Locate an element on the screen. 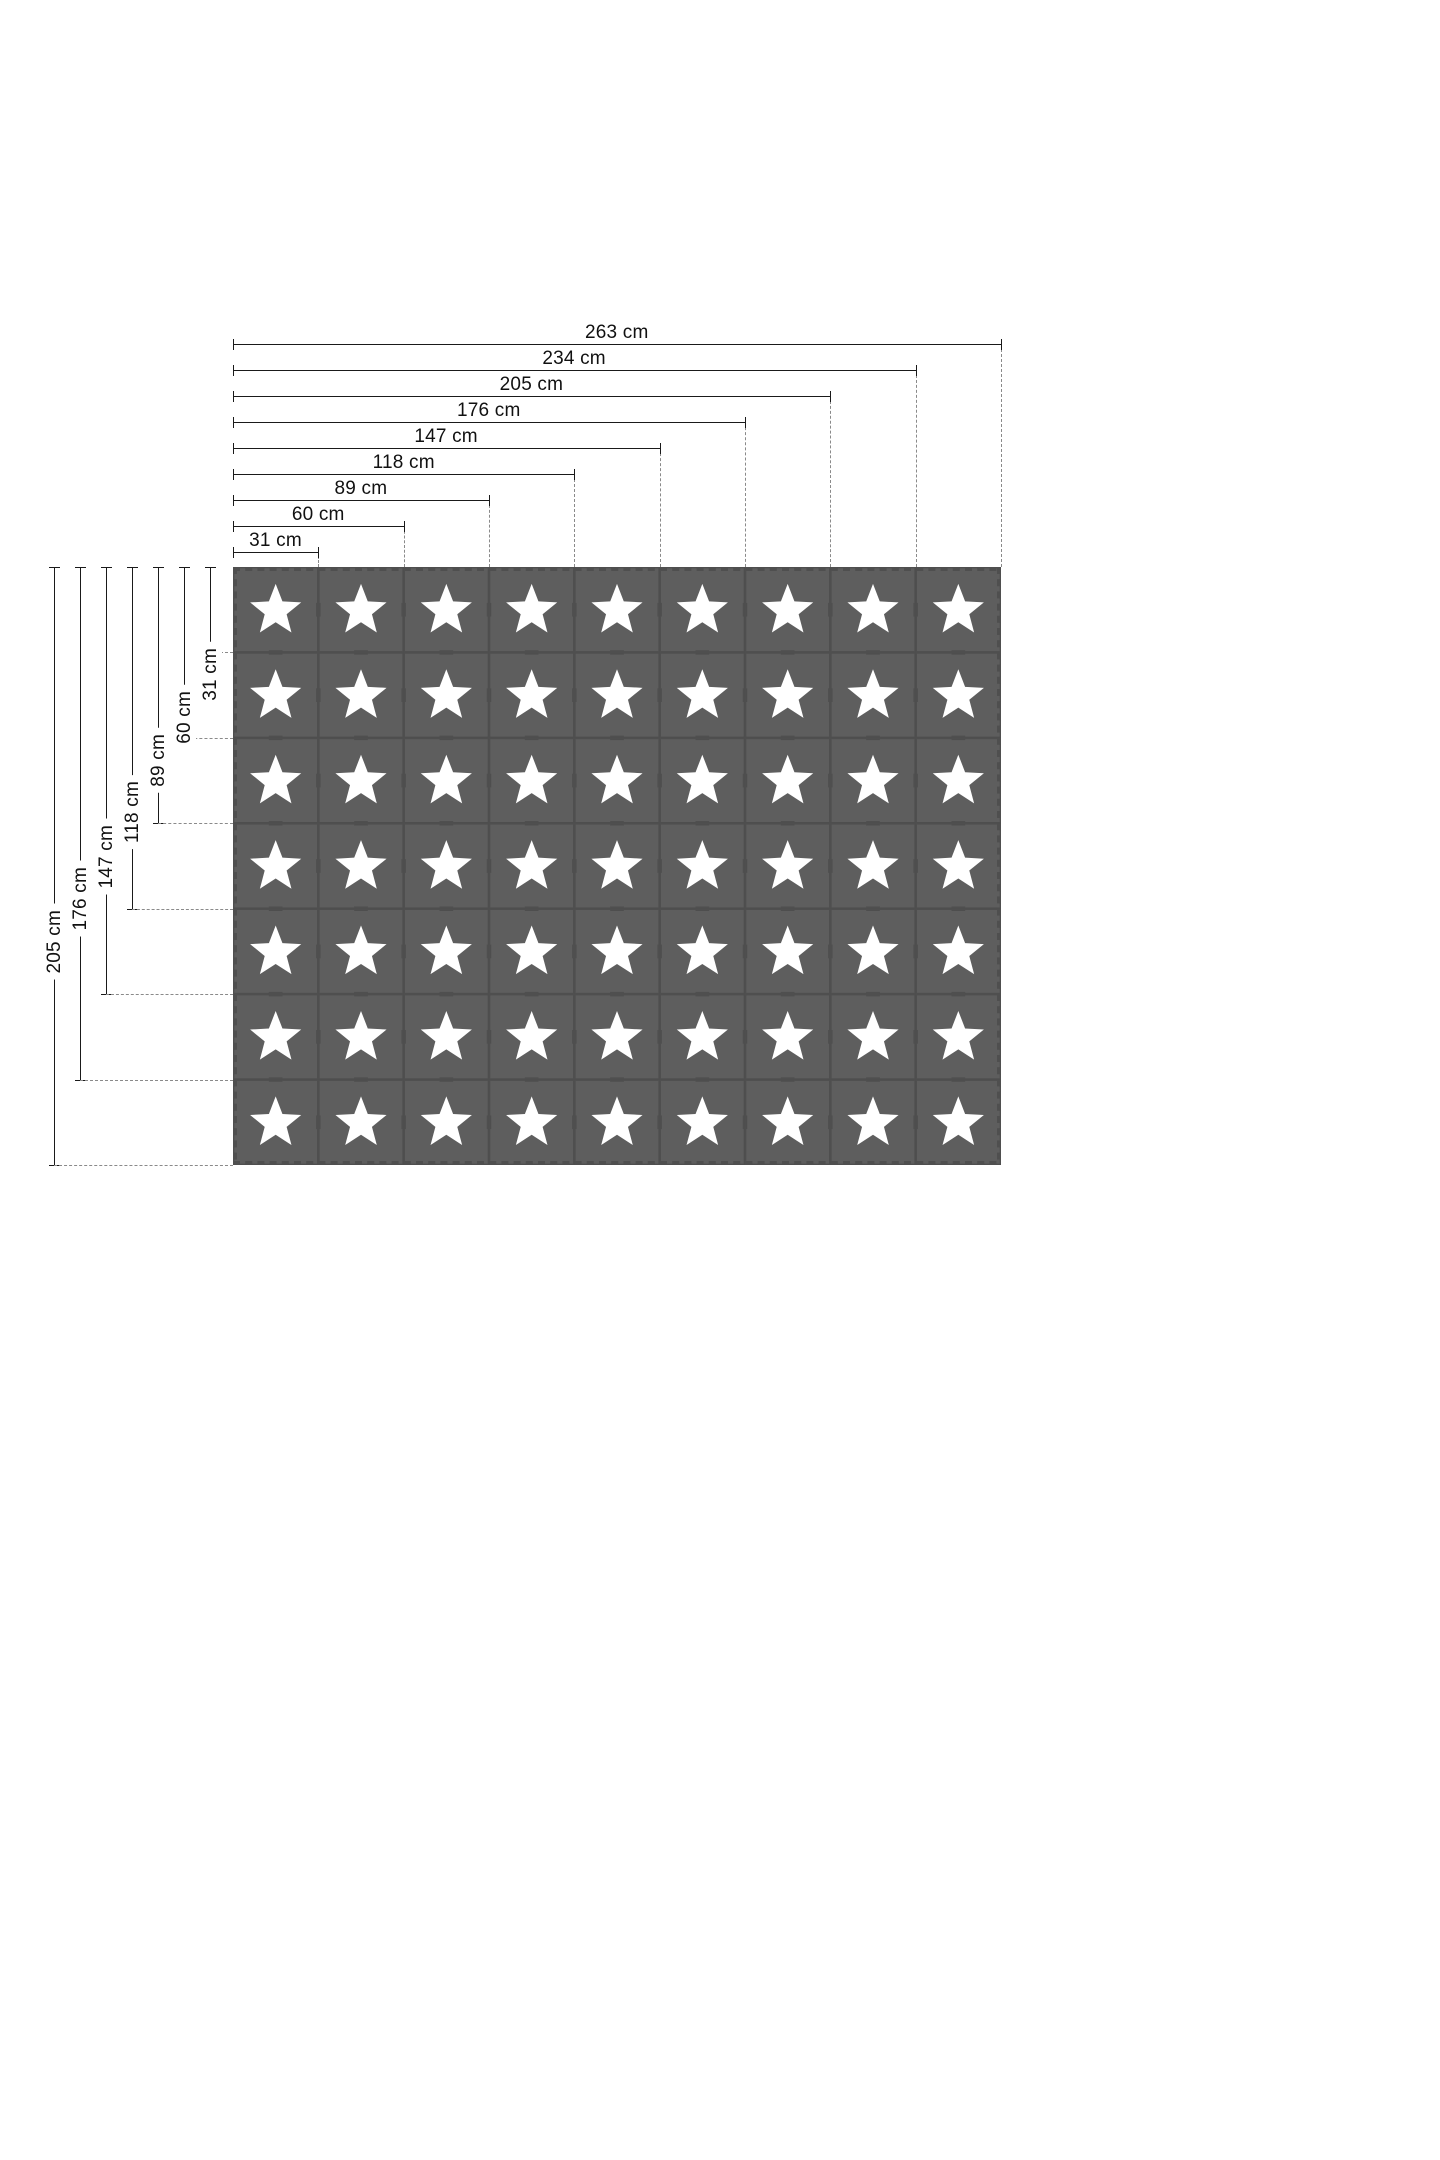 Image resolution: width=1440 pixels, height=2160 pixels. width-label-89cm: 89 cm is located at coordinates (361, 489).